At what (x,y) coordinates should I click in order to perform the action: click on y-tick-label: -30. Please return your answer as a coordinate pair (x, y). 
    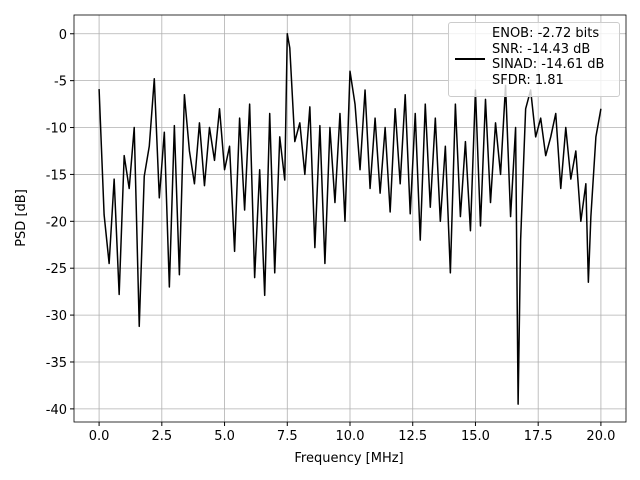
    Looking at the image, I should click on (56, 316).